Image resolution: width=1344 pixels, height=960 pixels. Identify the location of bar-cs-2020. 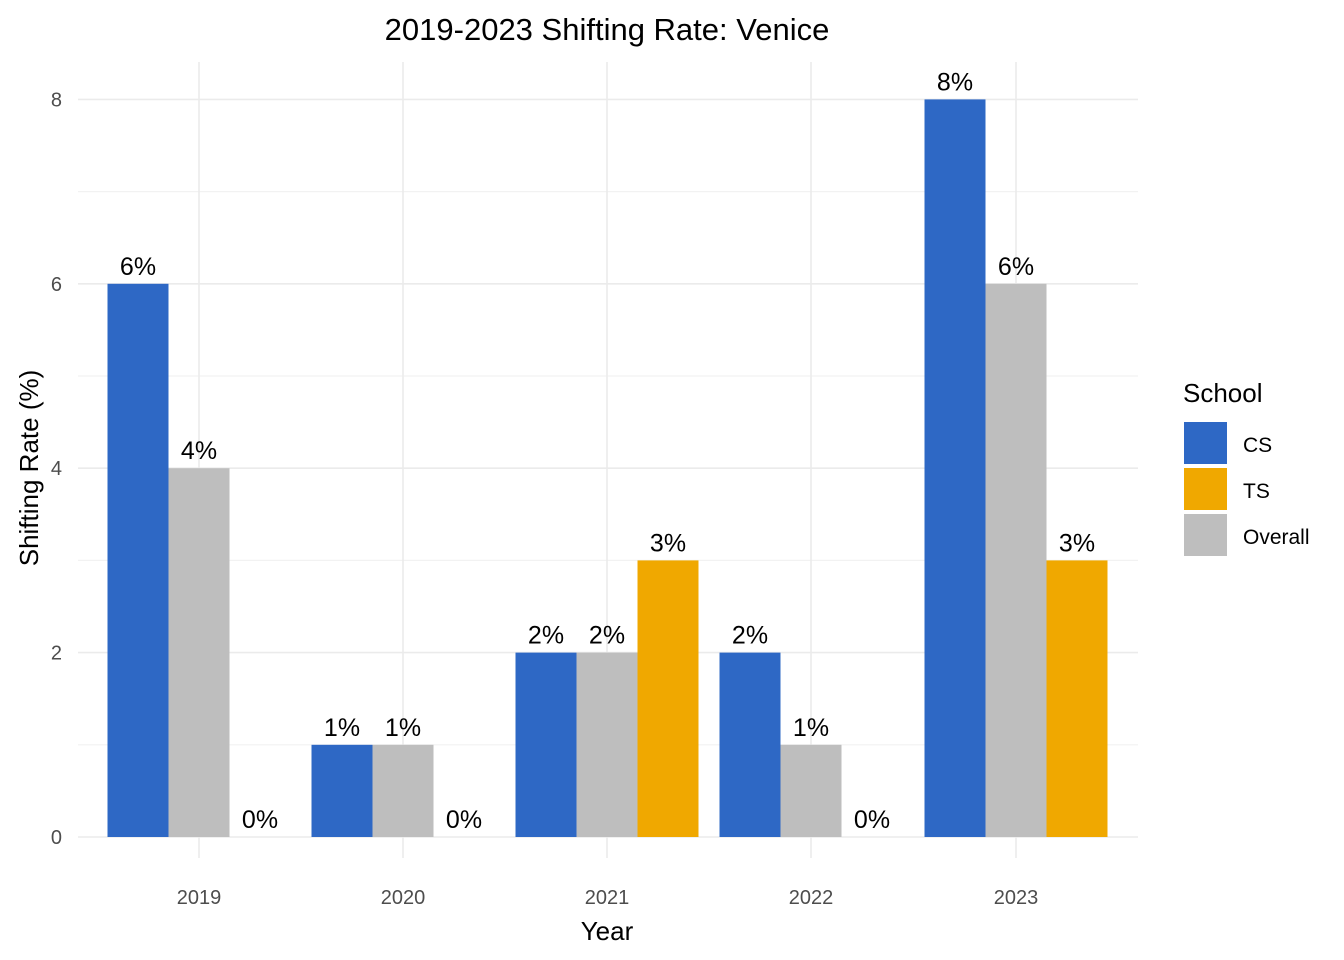
(342, 790).